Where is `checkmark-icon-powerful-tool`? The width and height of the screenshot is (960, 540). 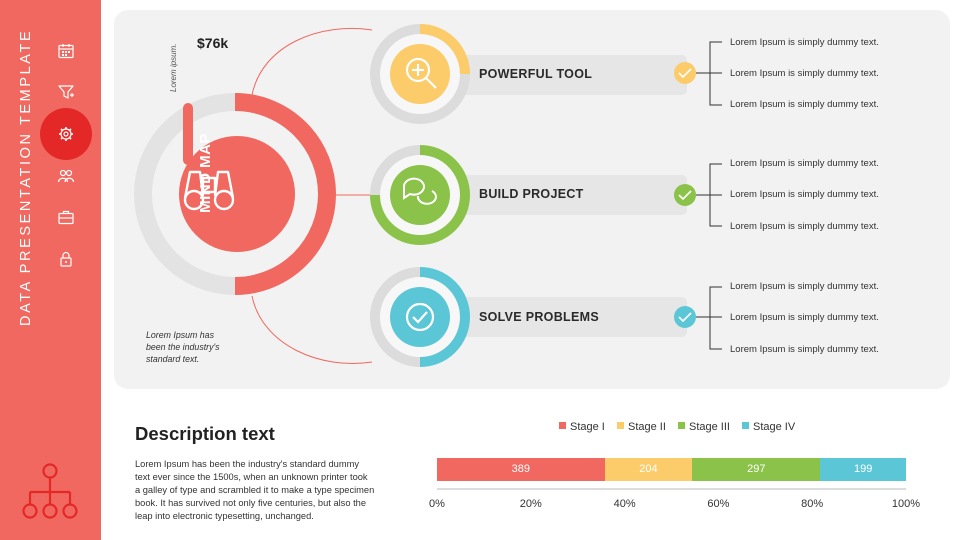
checkmark-icon-powerful-tool is located at coordinates (685, 73).